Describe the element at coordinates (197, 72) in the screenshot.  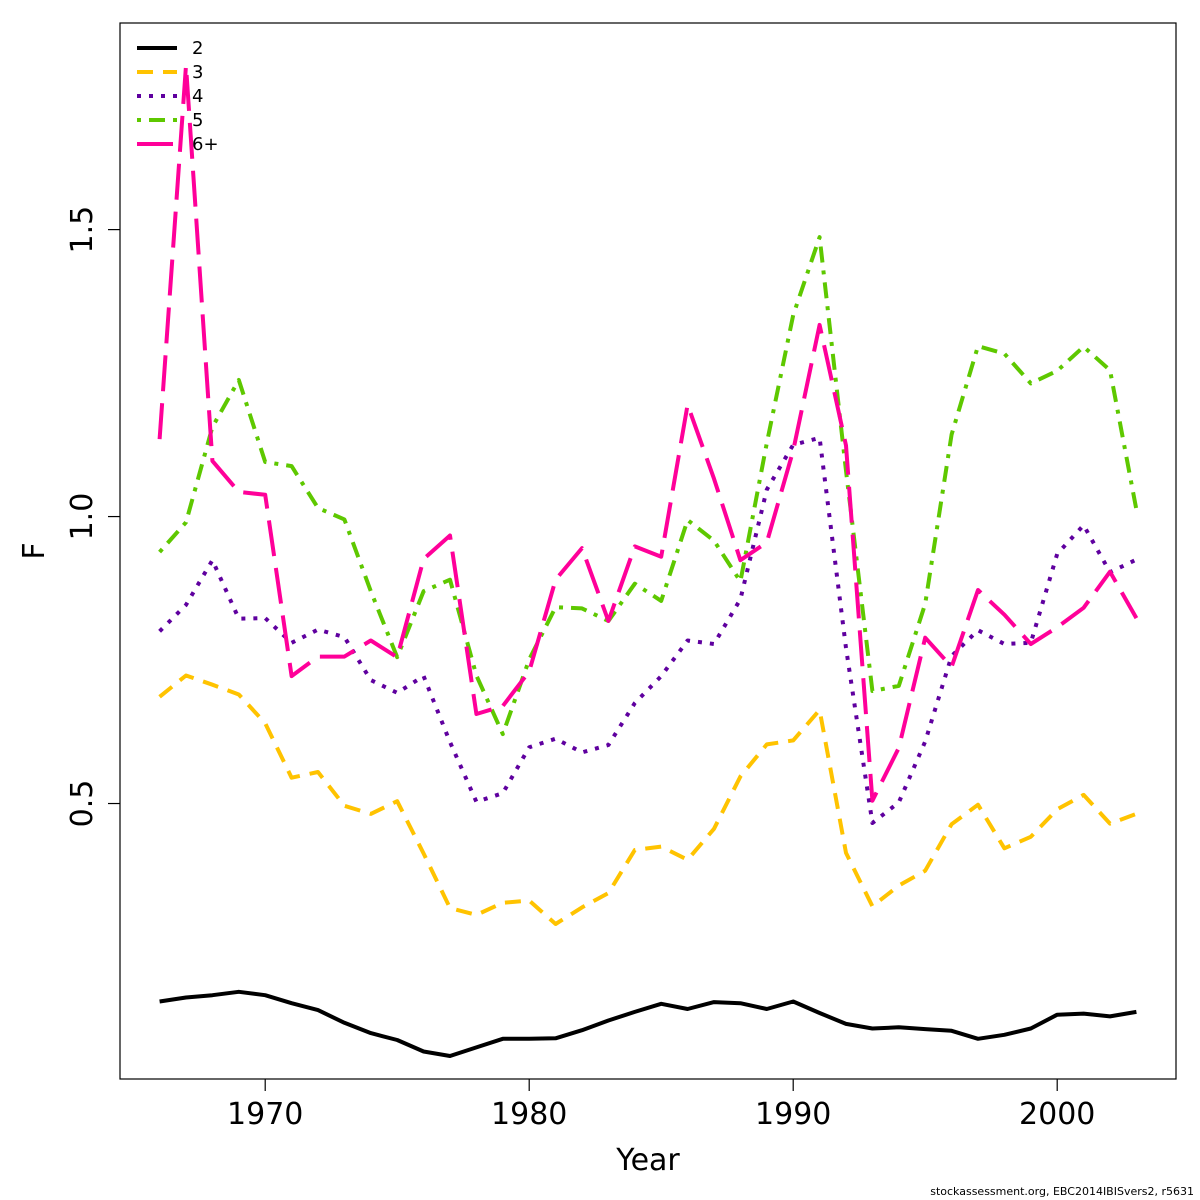
I see `legend-label: 3` at that location.